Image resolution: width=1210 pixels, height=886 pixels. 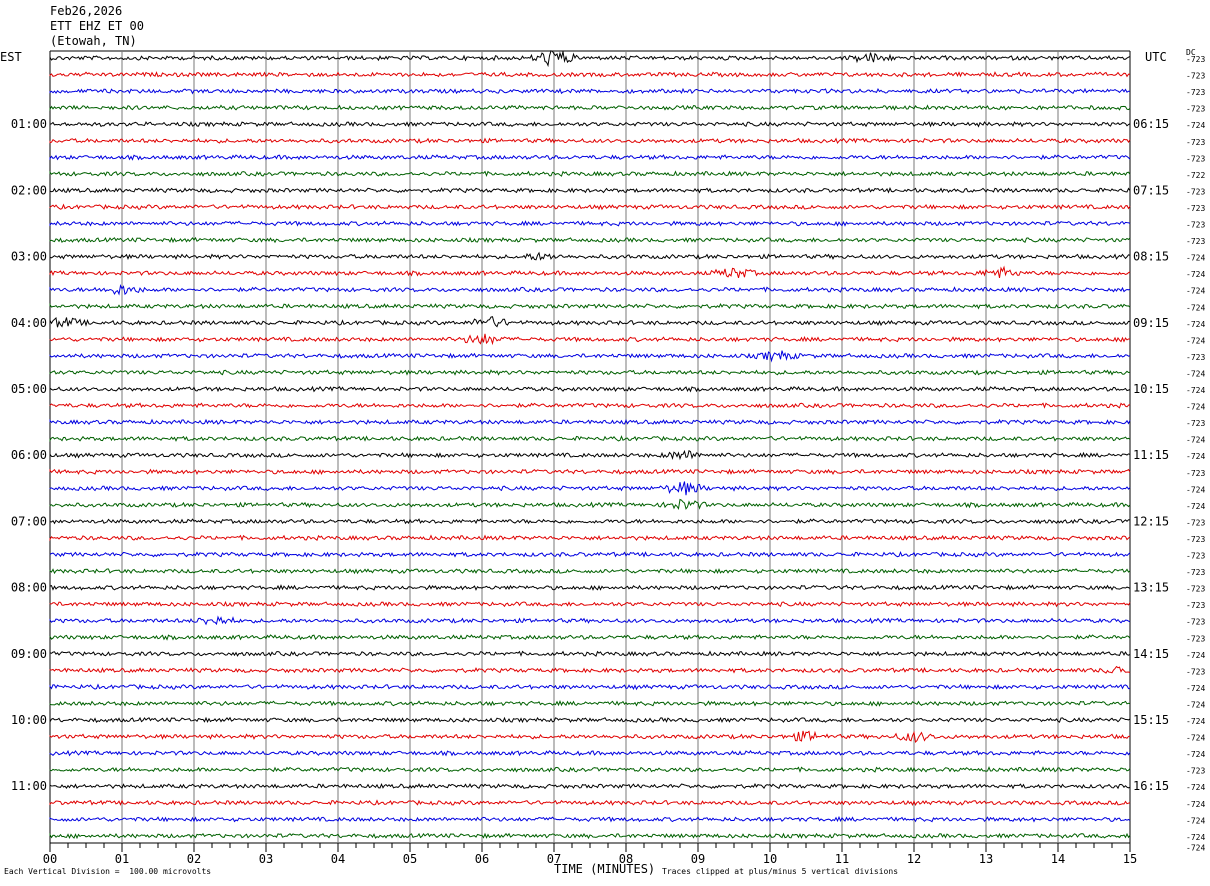 What do you see at coordinates (50, 859) in the screenshot?
I see `x-tick-label: 00` at bounding box center [50, 859].